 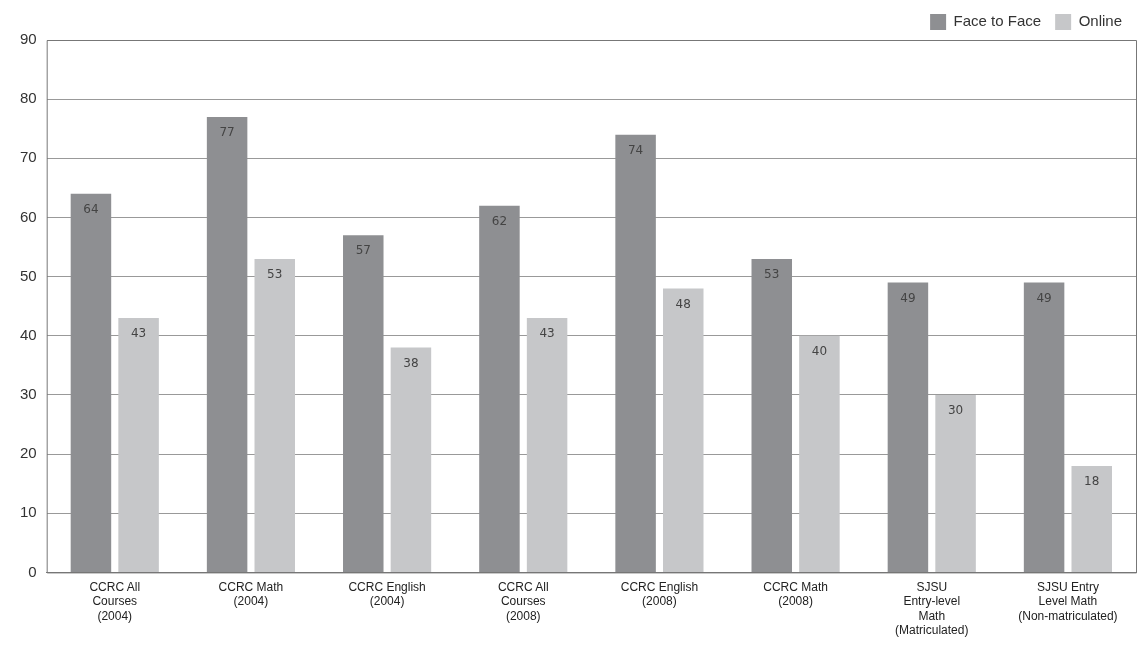 What do you see at coordinates (659, 594) in the screenshot?
I see `x-tick-label: CCRC English (2008)` at bounding box center [659, 594].